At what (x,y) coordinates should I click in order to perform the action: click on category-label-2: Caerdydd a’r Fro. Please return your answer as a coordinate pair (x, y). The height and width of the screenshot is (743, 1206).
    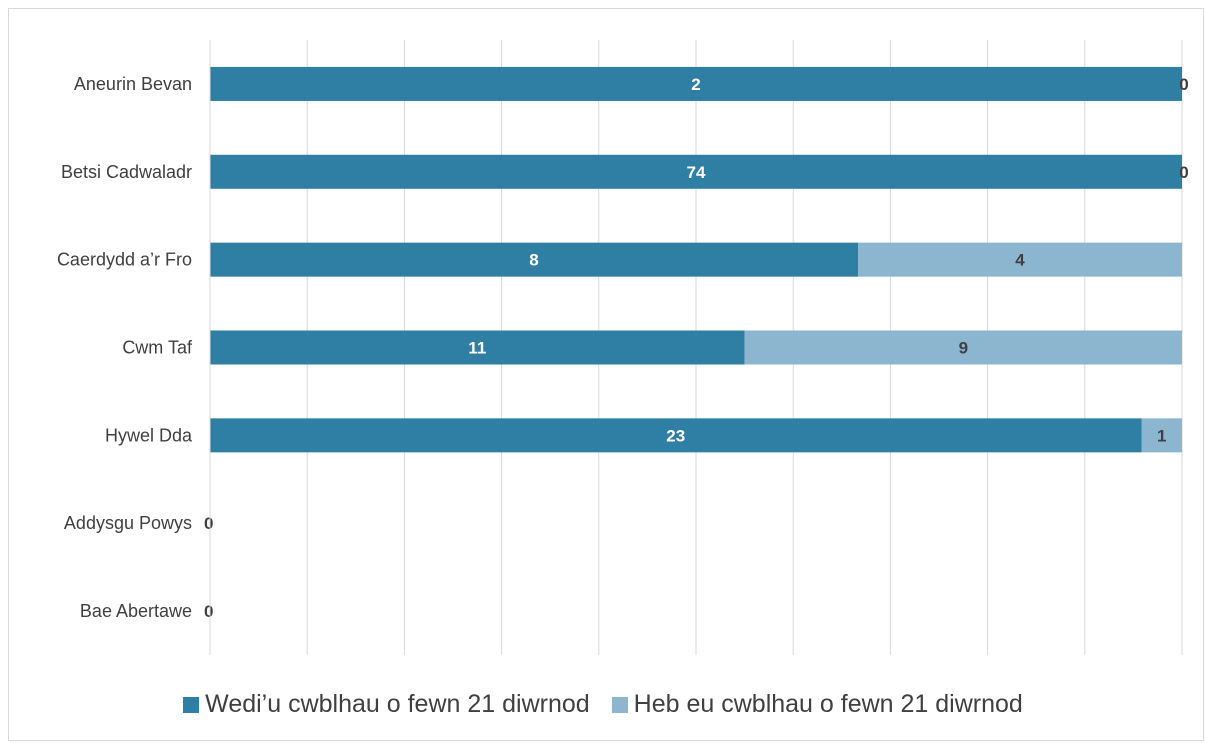
    Looking at the image, I should click on (124, 260).